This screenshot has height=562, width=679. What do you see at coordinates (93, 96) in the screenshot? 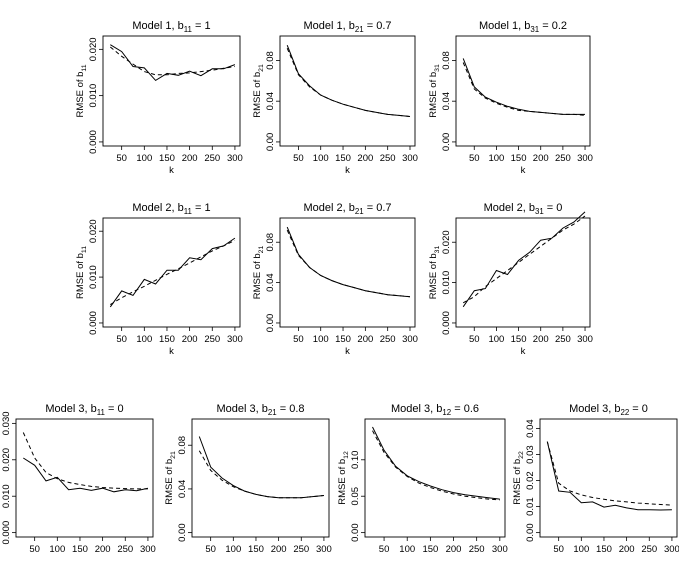
I see `y-tick-label: 0.010` at bounding box center [93, 96].